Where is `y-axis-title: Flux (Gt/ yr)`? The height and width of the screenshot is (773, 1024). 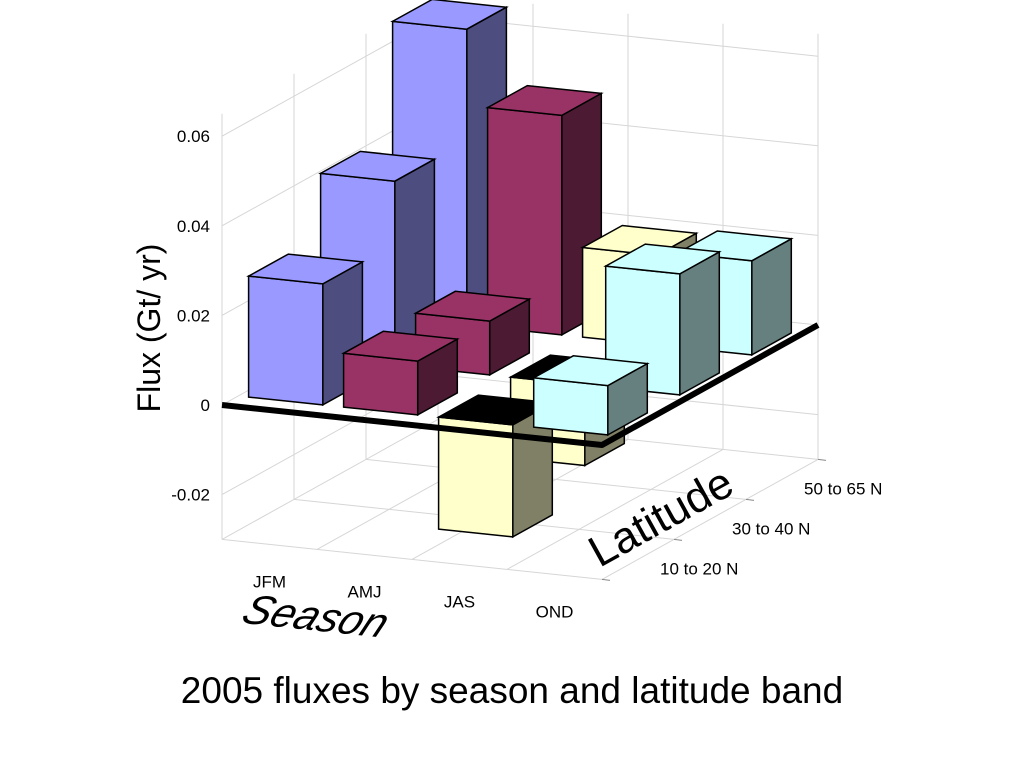
y-axis-title: Flux (Gt/ yr) is located at coordinates (149, 328).